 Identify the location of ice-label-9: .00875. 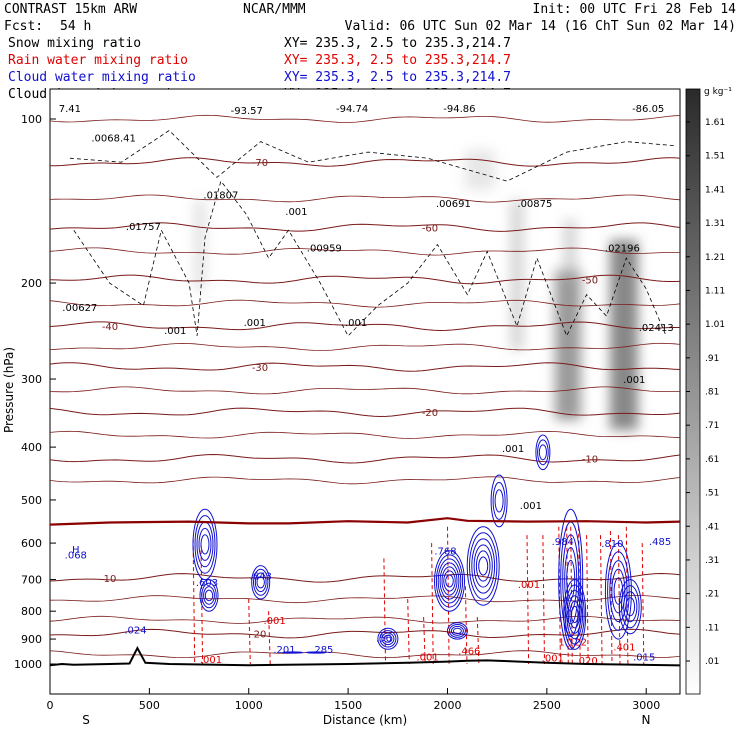
(534, 204).